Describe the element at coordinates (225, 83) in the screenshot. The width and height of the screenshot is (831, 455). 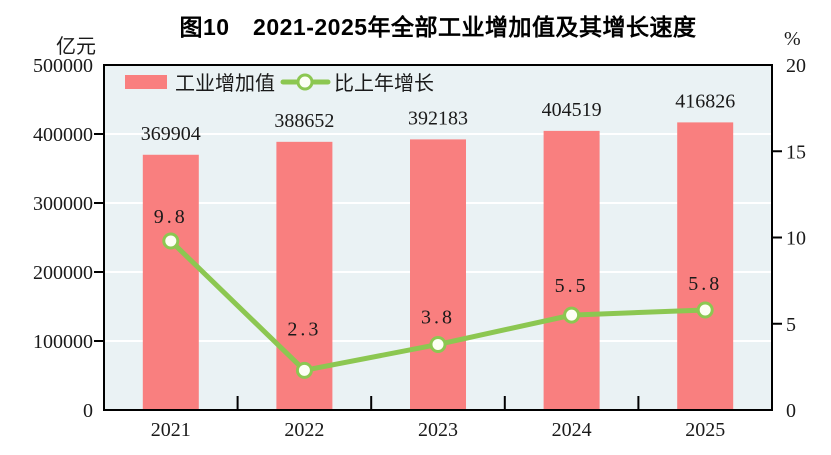
I see `legend-bar-label: 工业增加值` at that location.